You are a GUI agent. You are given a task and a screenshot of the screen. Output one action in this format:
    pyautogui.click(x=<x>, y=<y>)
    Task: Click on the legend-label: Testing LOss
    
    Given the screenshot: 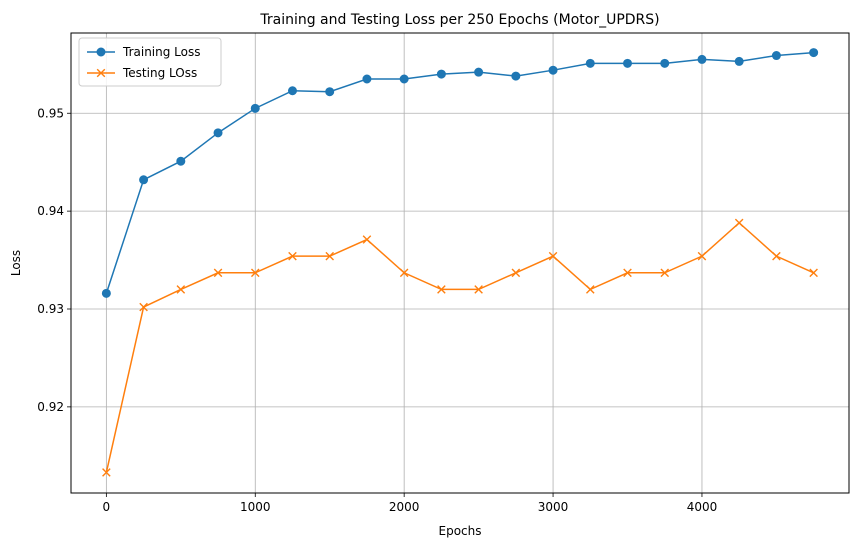 What is the action you would take?
    pyautogui.click(x=159, y=73)
    